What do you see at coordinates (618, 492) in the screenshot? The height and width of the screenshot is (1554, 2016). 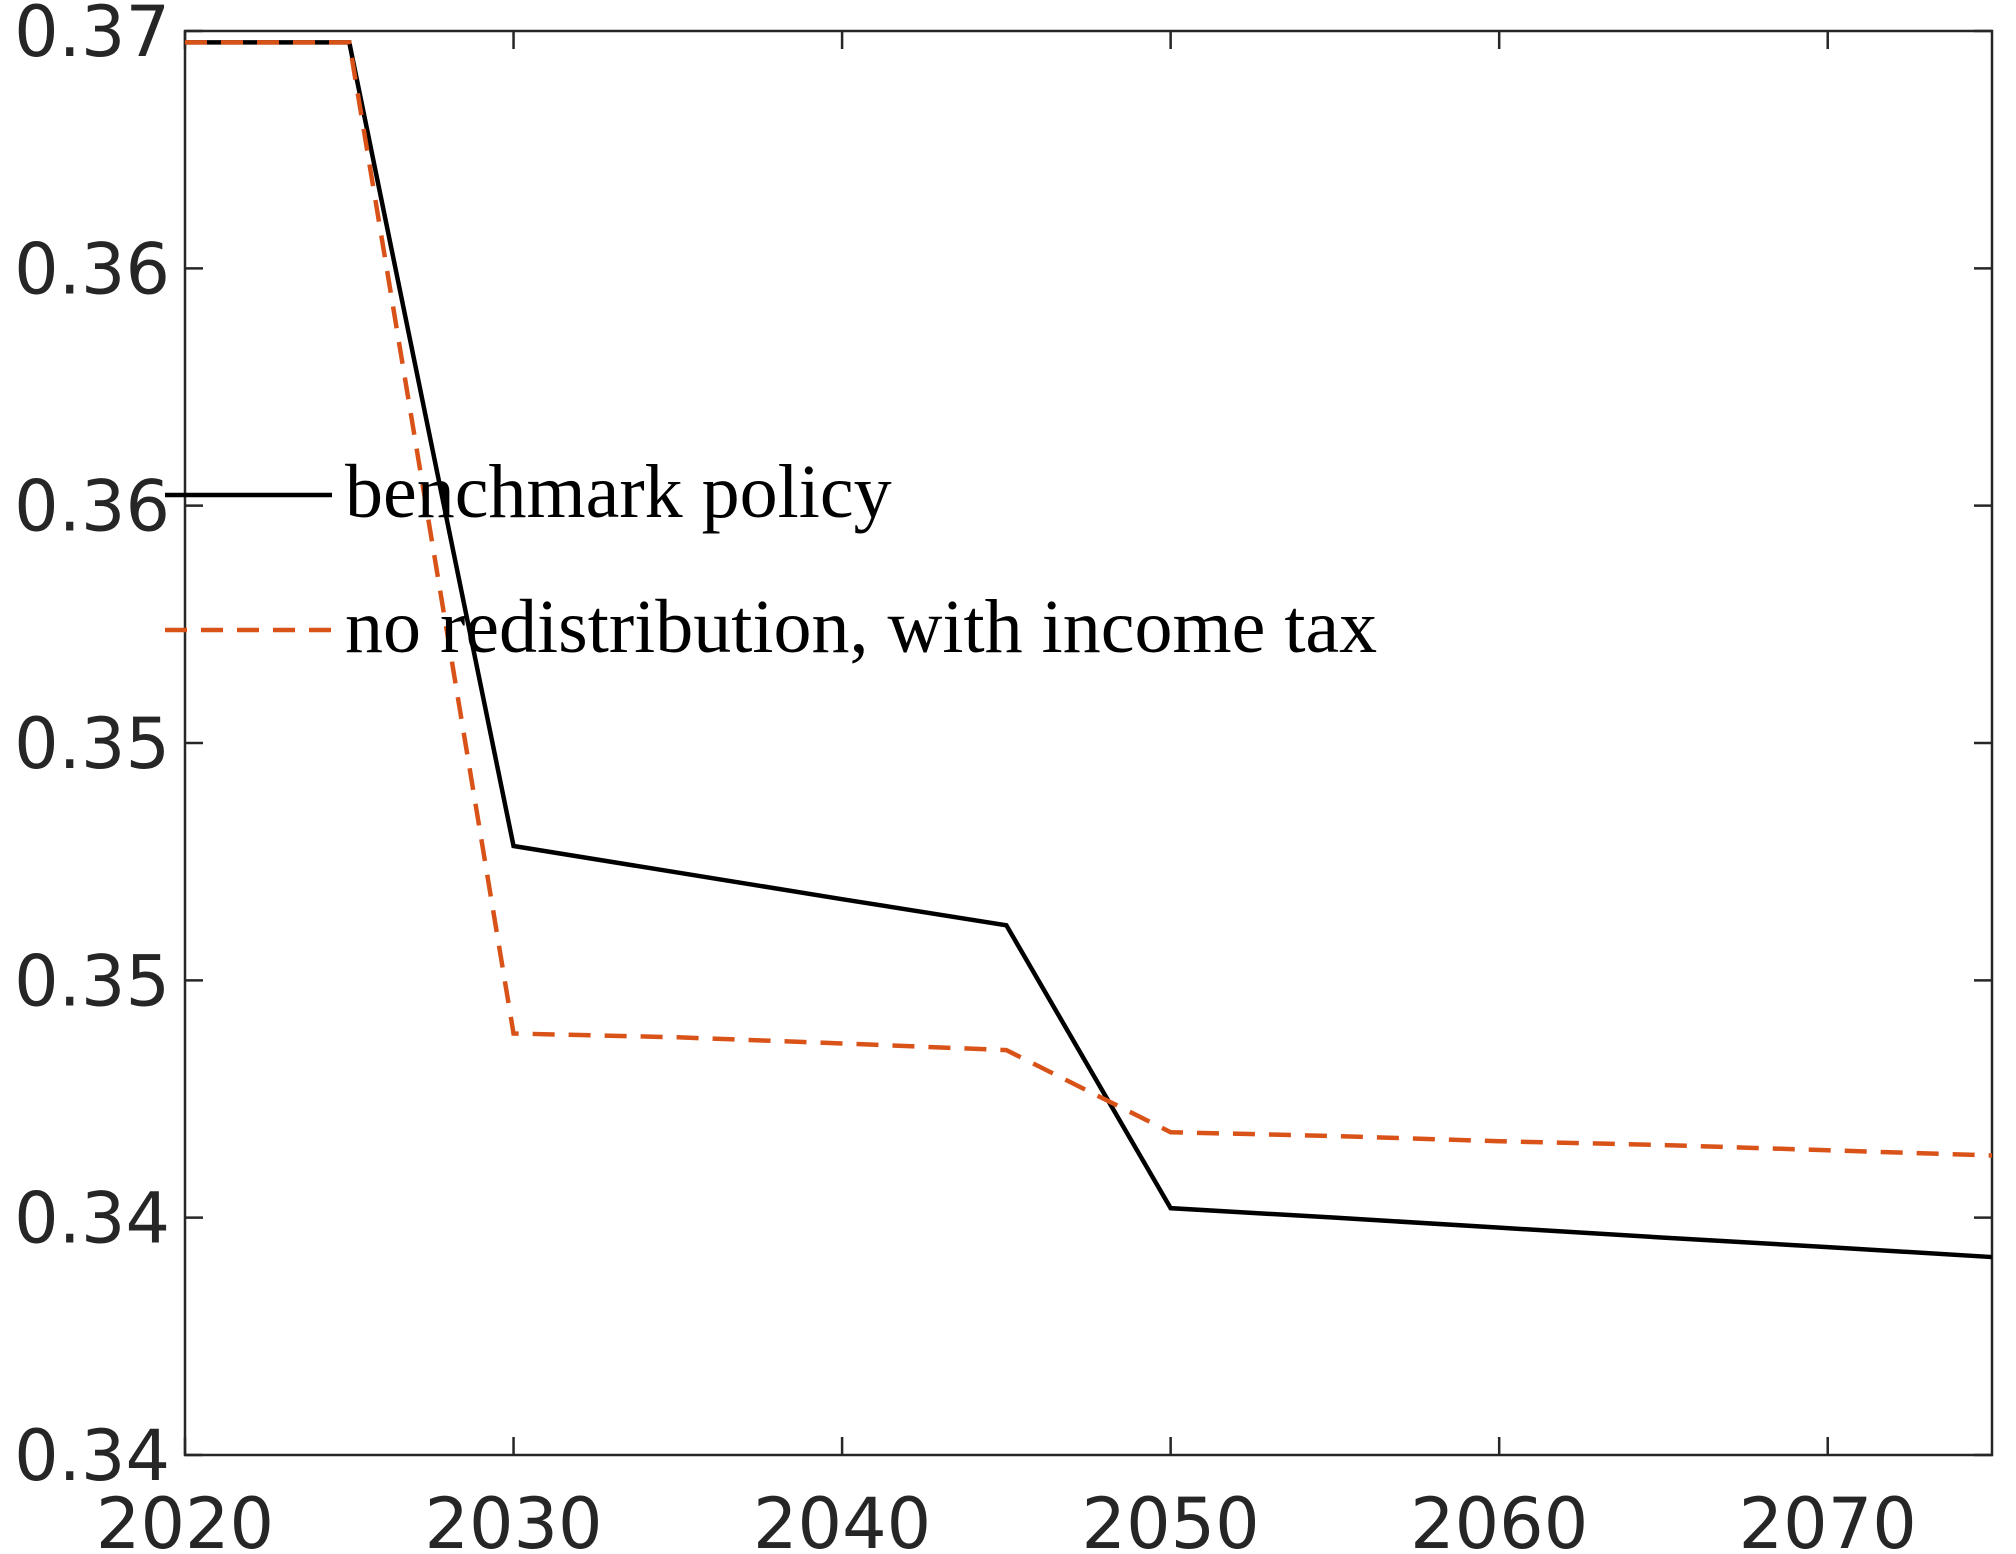 I see `legend-label: benchmark policy` at bounding box center [618, 492].